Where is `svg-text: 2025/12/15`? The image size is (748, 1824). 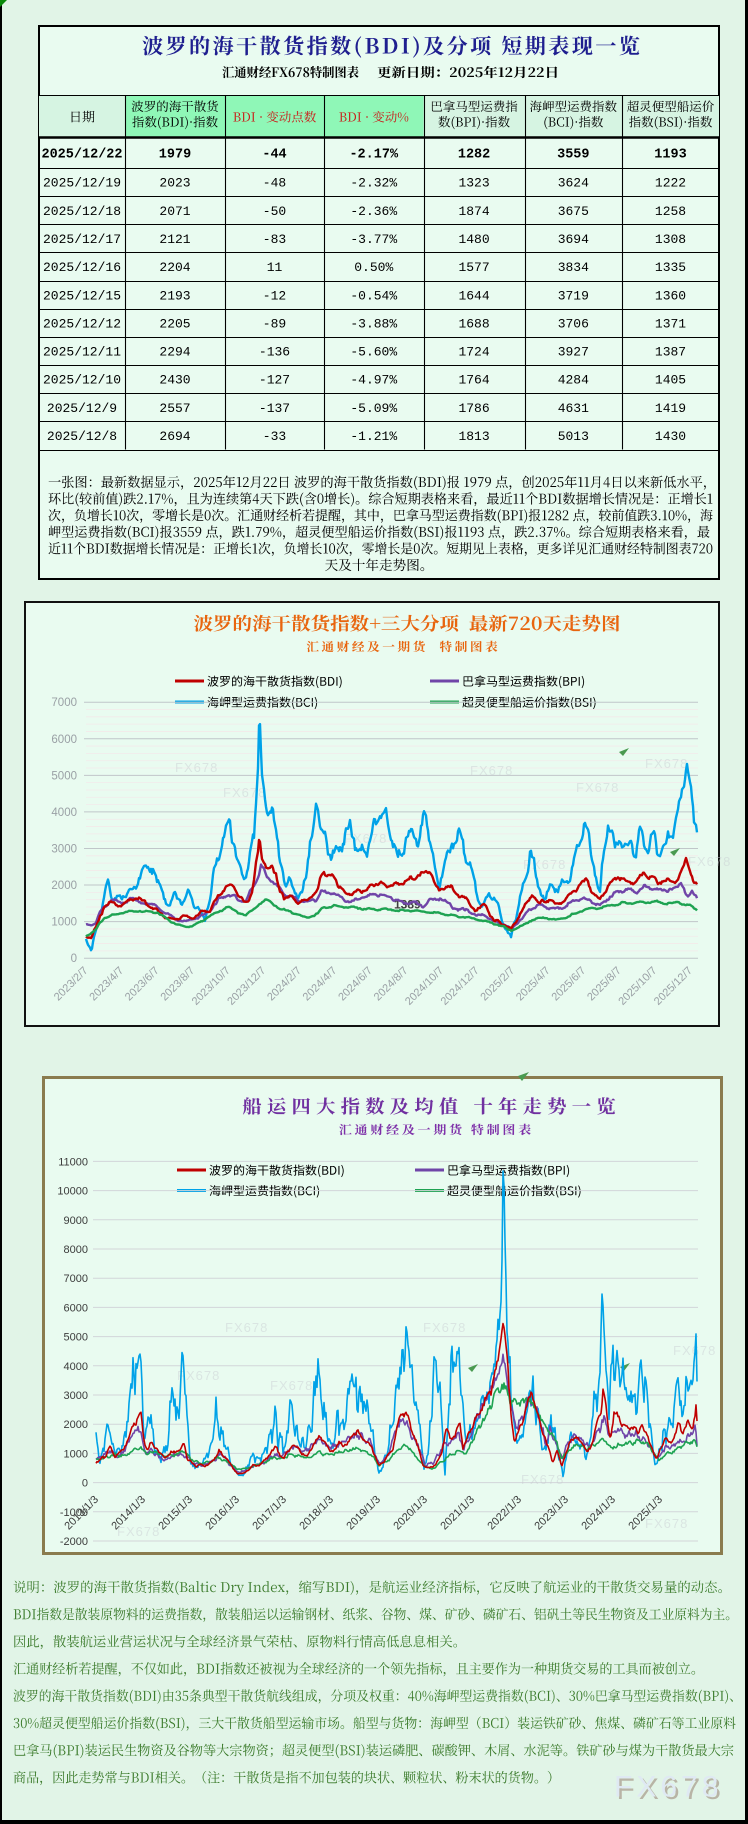
svg-text: 2025/12/15 is located at coordinates (82, 295).